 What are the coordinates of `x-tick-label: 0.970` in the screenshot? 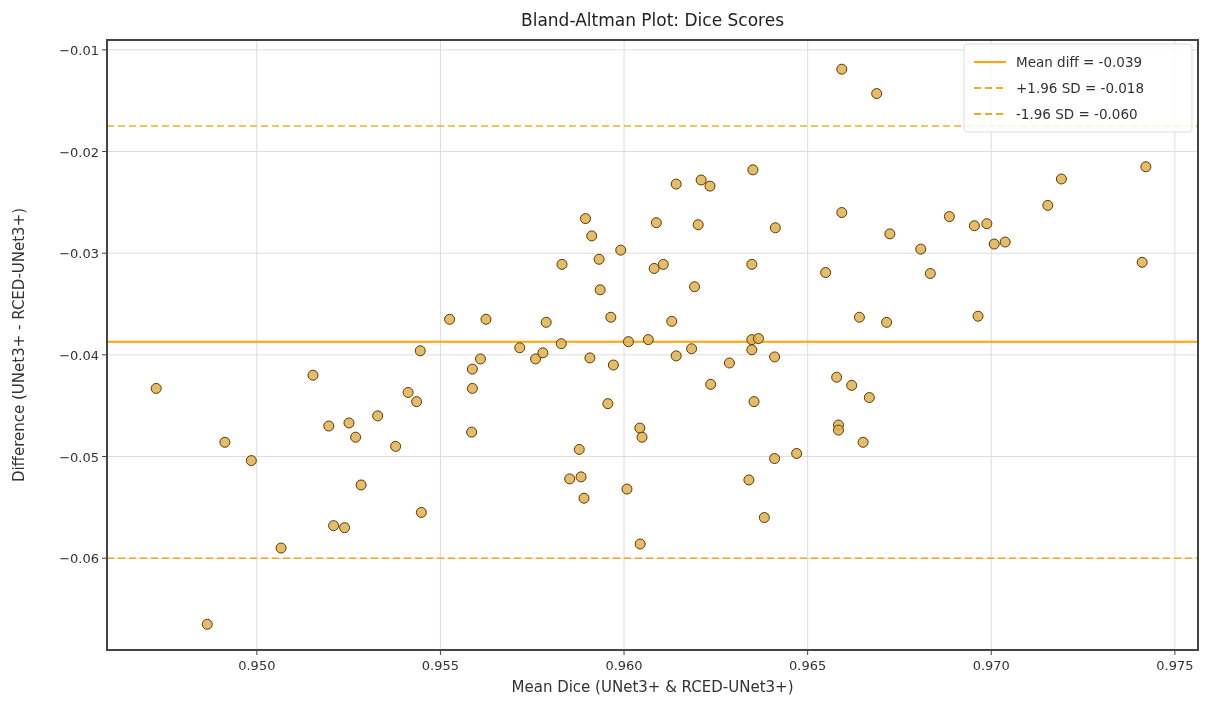 It's located at (991, 665).